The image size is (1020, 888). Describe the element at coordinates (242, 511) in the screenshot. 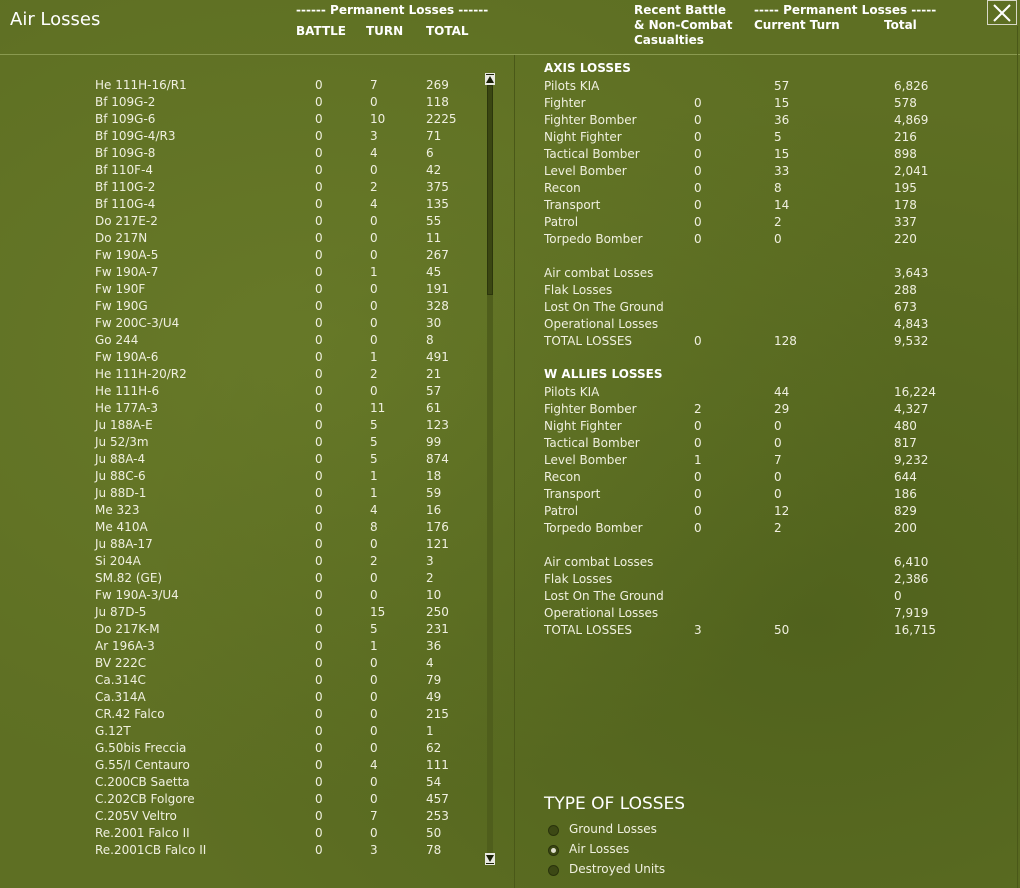

I see `aircraft-row: Me 323 0 4 16` at that location.